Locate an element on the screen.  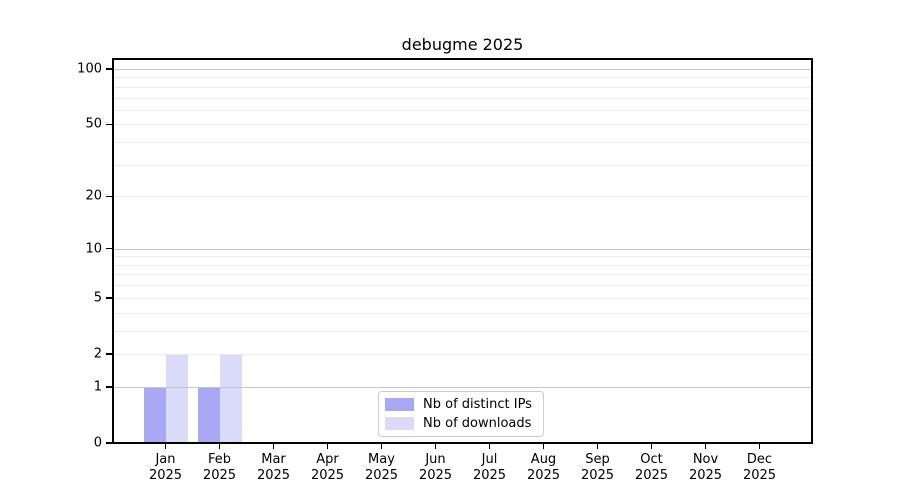
x-tick-label: Jun 2025 is located at coordinates (435, 468).